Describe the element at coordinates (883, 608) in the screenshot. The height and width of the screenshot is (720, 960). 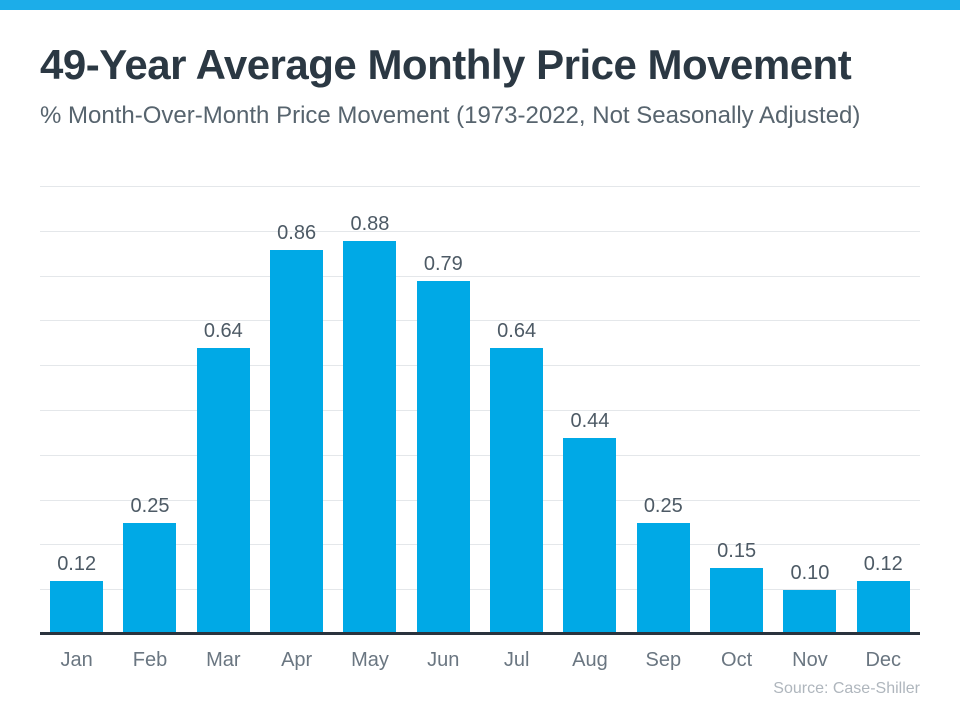
I see `bar-dec` at that location.